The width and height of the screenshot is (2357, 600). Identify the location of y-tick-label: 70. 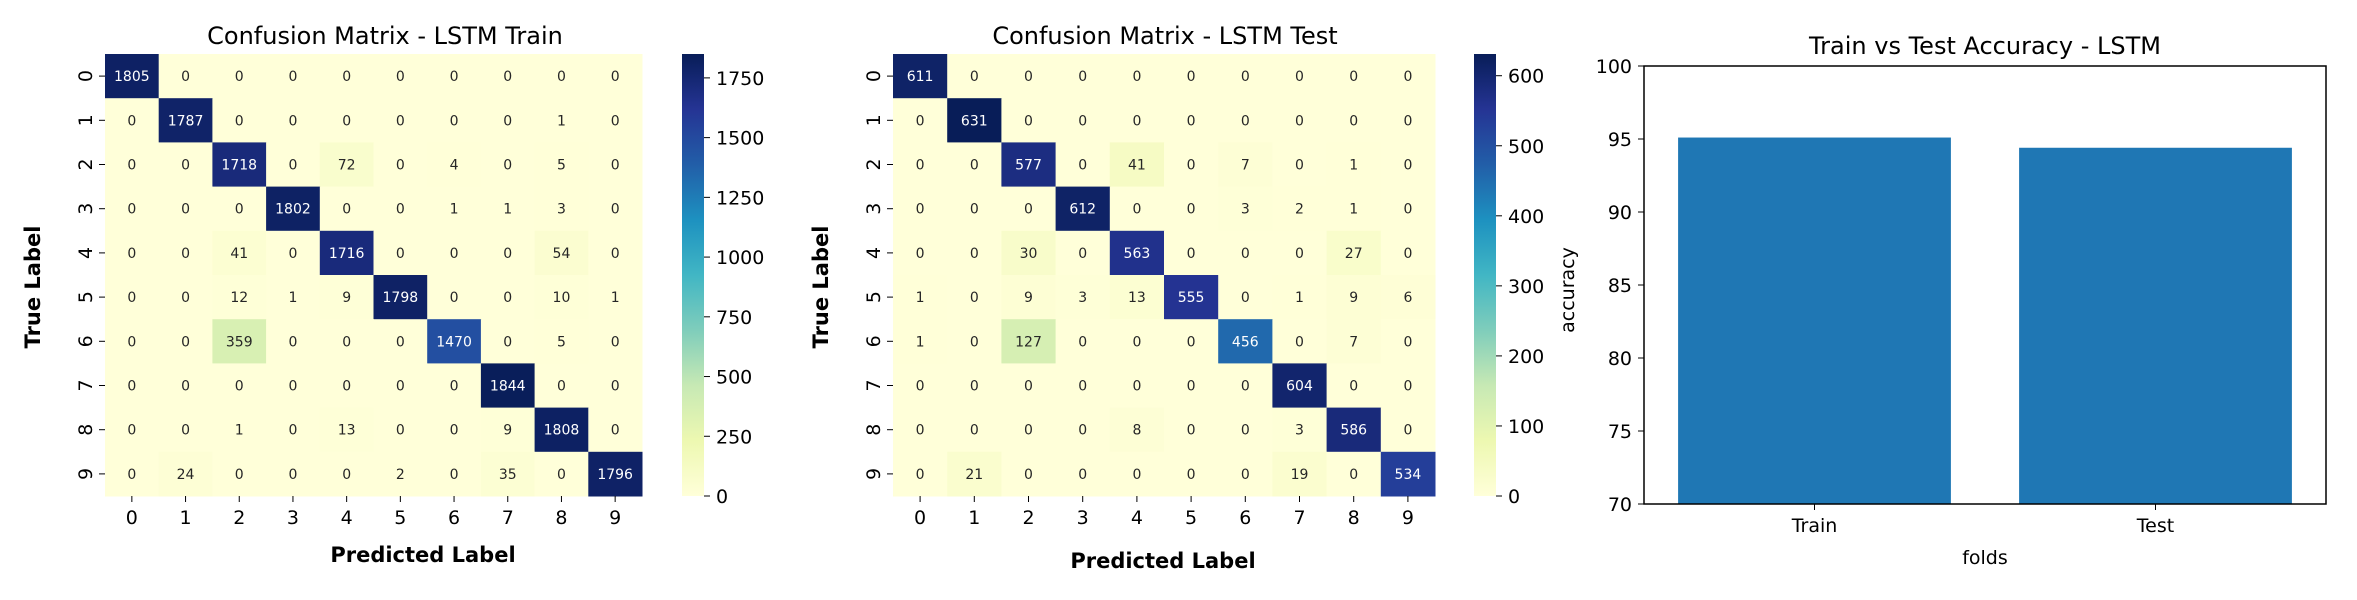
(1620, 505).